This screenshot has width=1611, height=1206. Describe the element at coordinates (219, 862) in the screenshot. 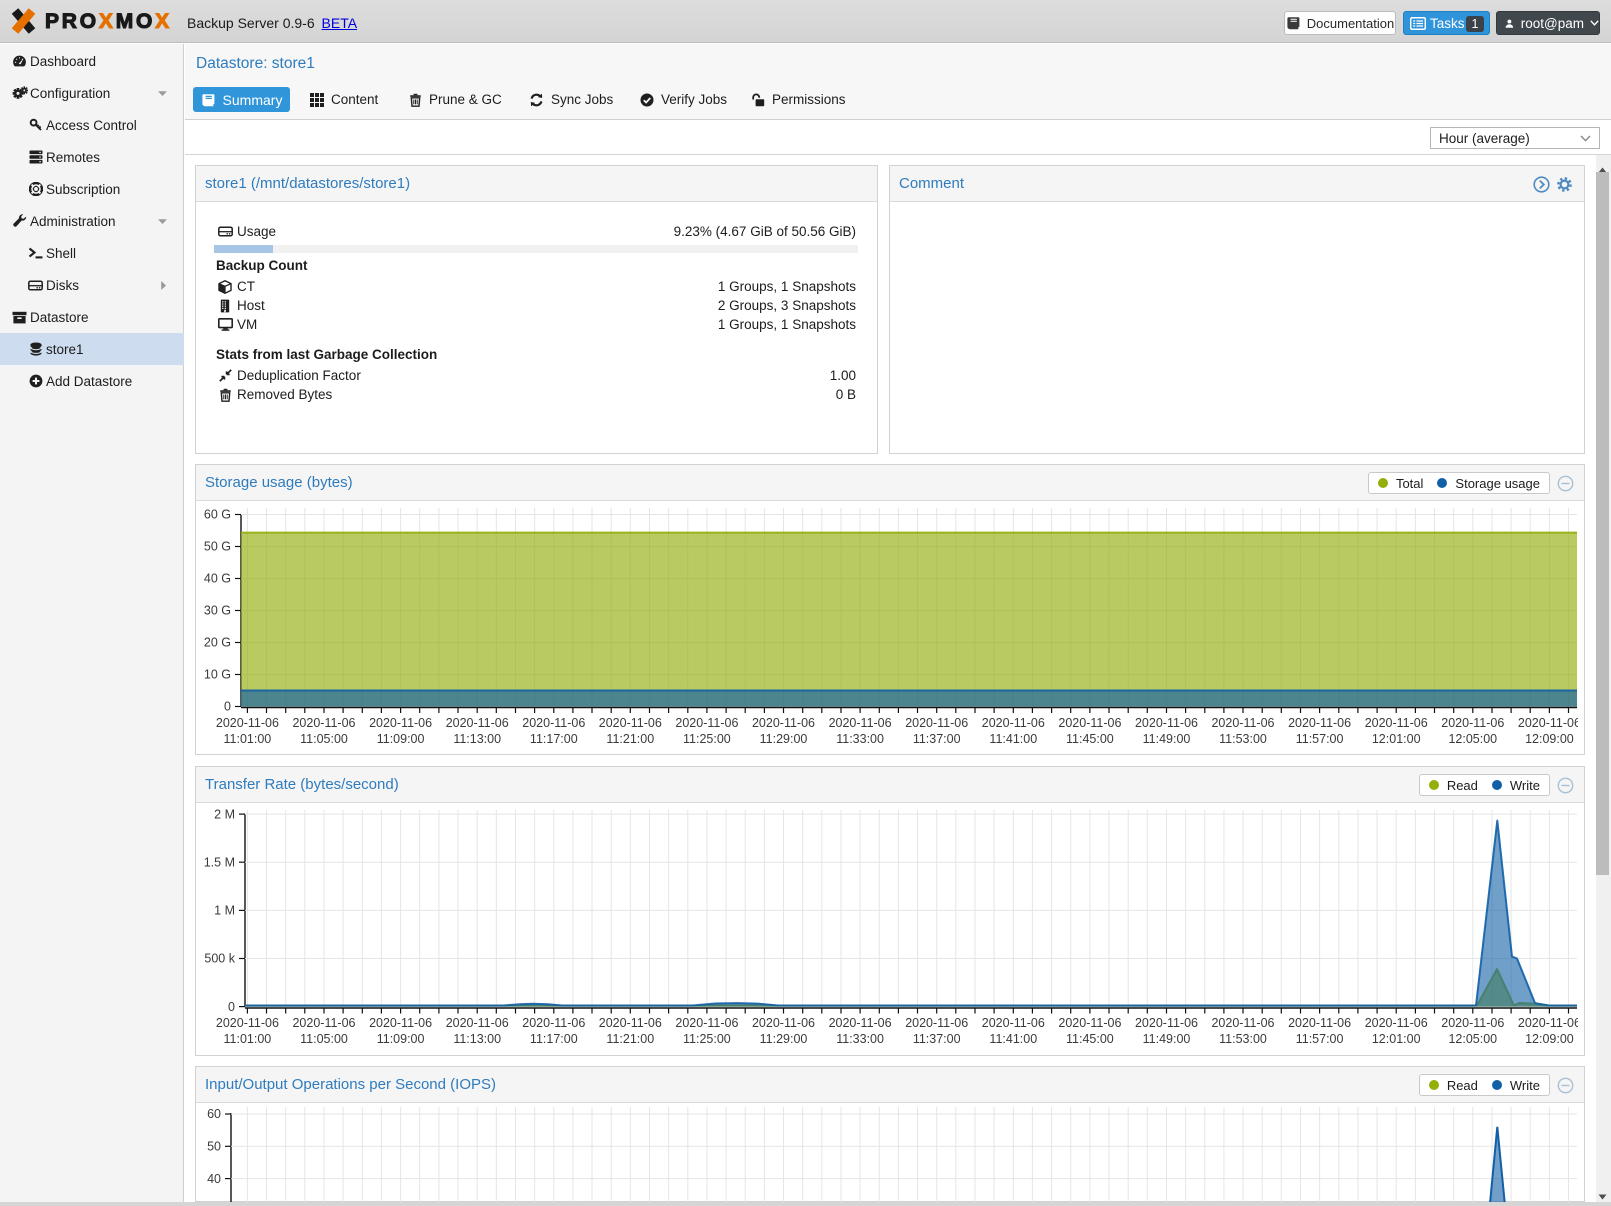

I see `svg-text: 1.5 M` at that location.